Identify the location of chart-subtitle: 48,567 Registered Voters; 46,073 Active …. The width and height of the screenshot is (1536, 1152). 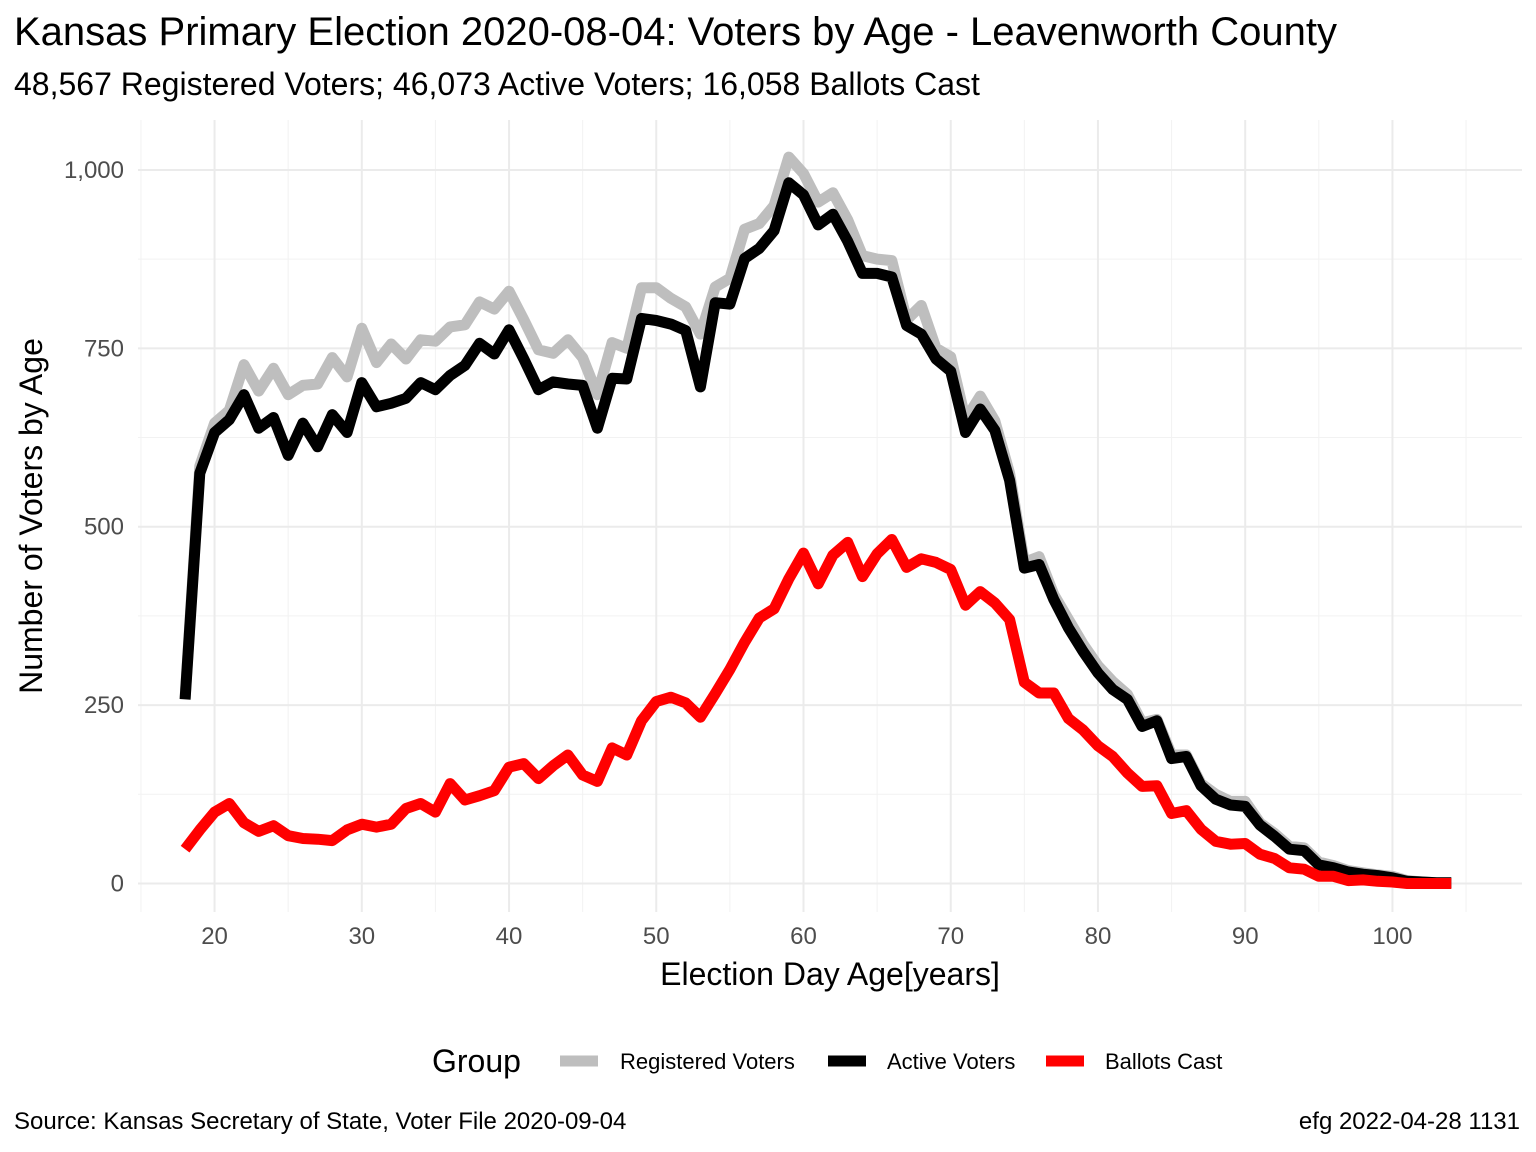
(497, 84).